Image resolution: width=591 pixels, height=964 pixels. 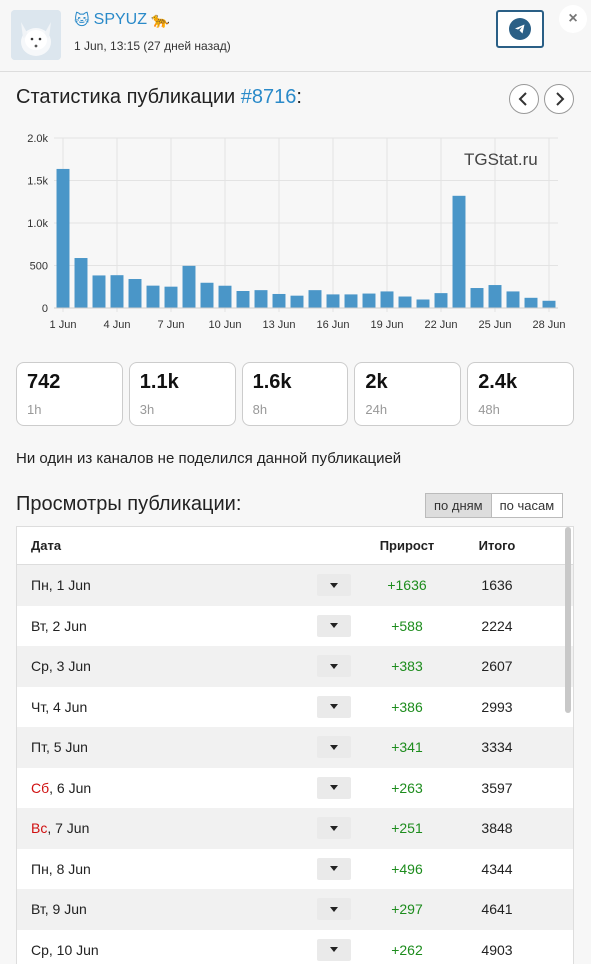 What do you see at coordinates (224, 325) in the screenshot?
I see `x-tick-label: 10 Jun` at bounding box center [224, 325].